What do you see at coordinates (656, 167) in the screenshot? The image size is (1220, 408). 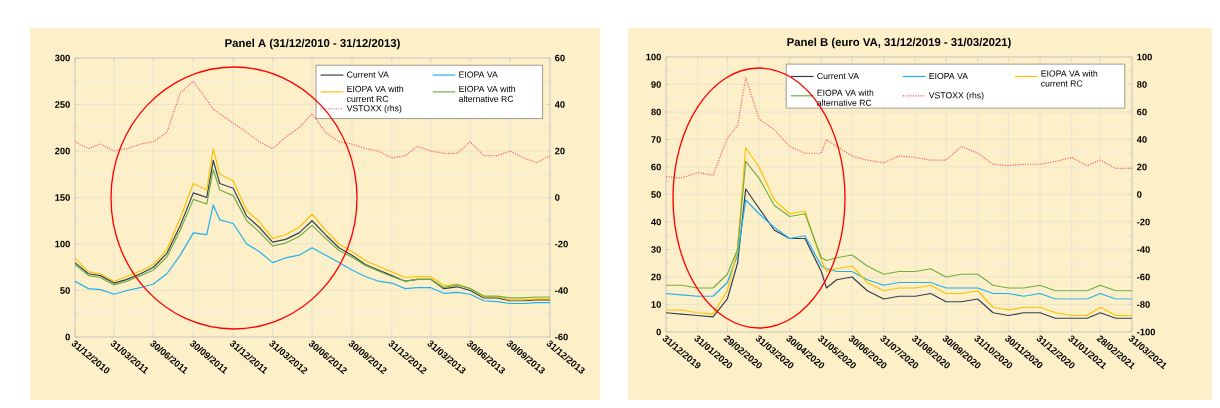 I see `y-tick-label: 60` at bounding box center [656, 167].